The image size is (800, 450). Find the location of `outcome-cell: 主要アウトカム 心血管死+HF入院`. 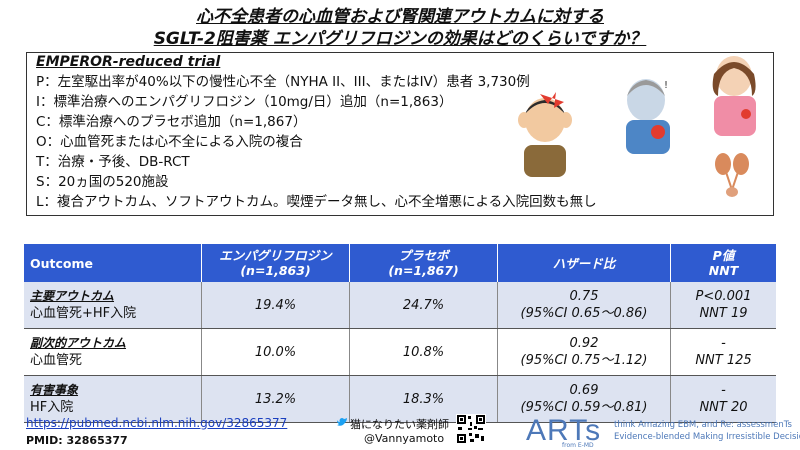

outcome-cell: 主要アウトカム 心血管死+HF入院 is located at coordinates (113, 305).